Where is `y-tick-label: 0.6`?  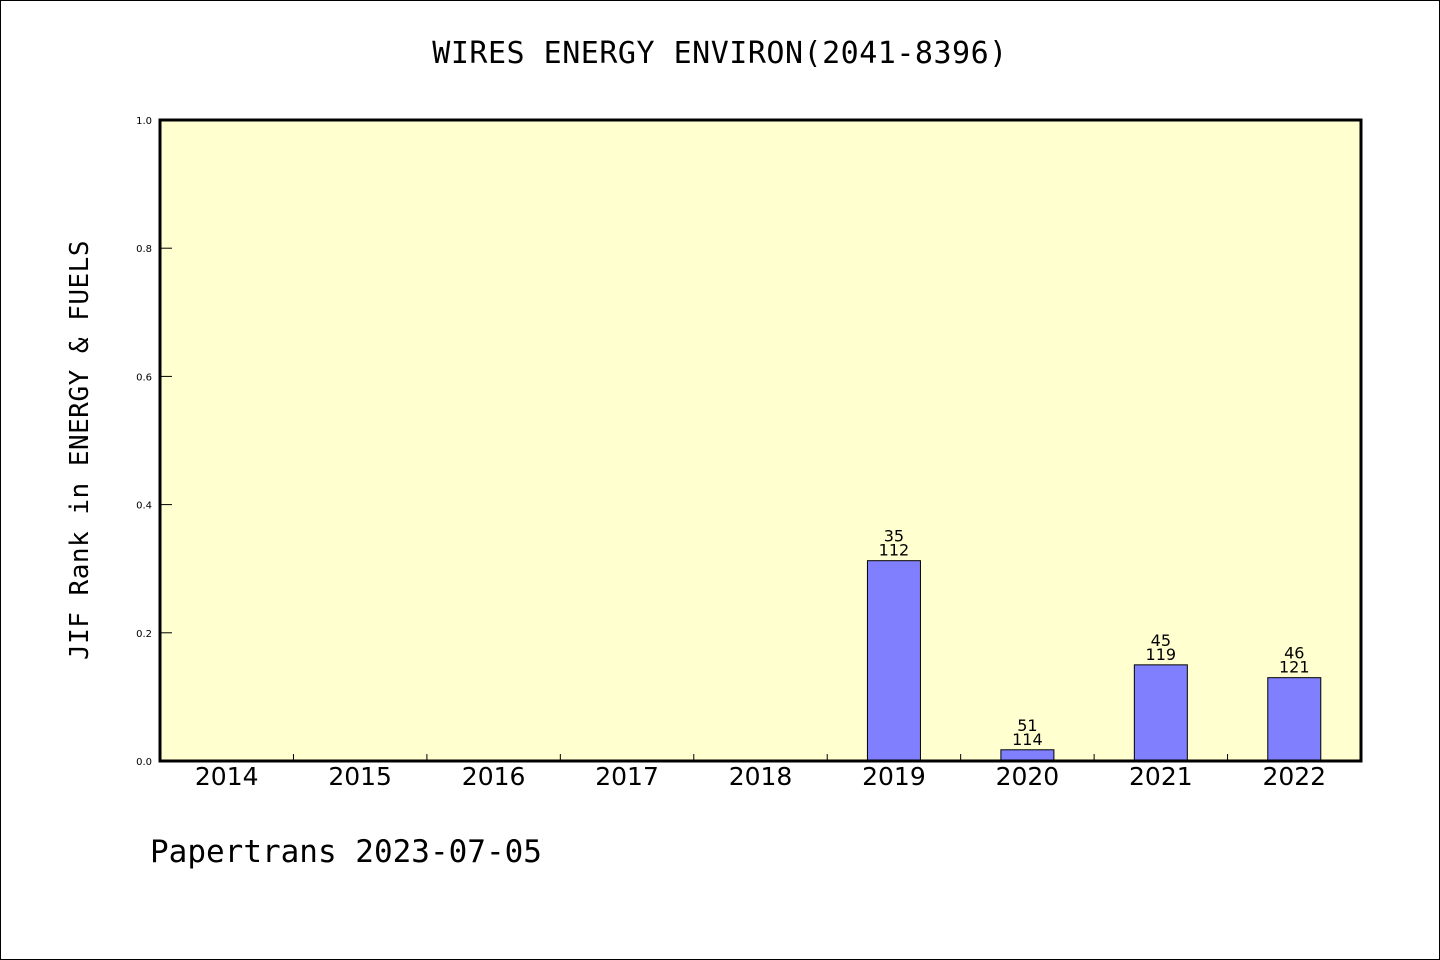
y-tick-label: 0.6 is located at coordinates (144, 377).